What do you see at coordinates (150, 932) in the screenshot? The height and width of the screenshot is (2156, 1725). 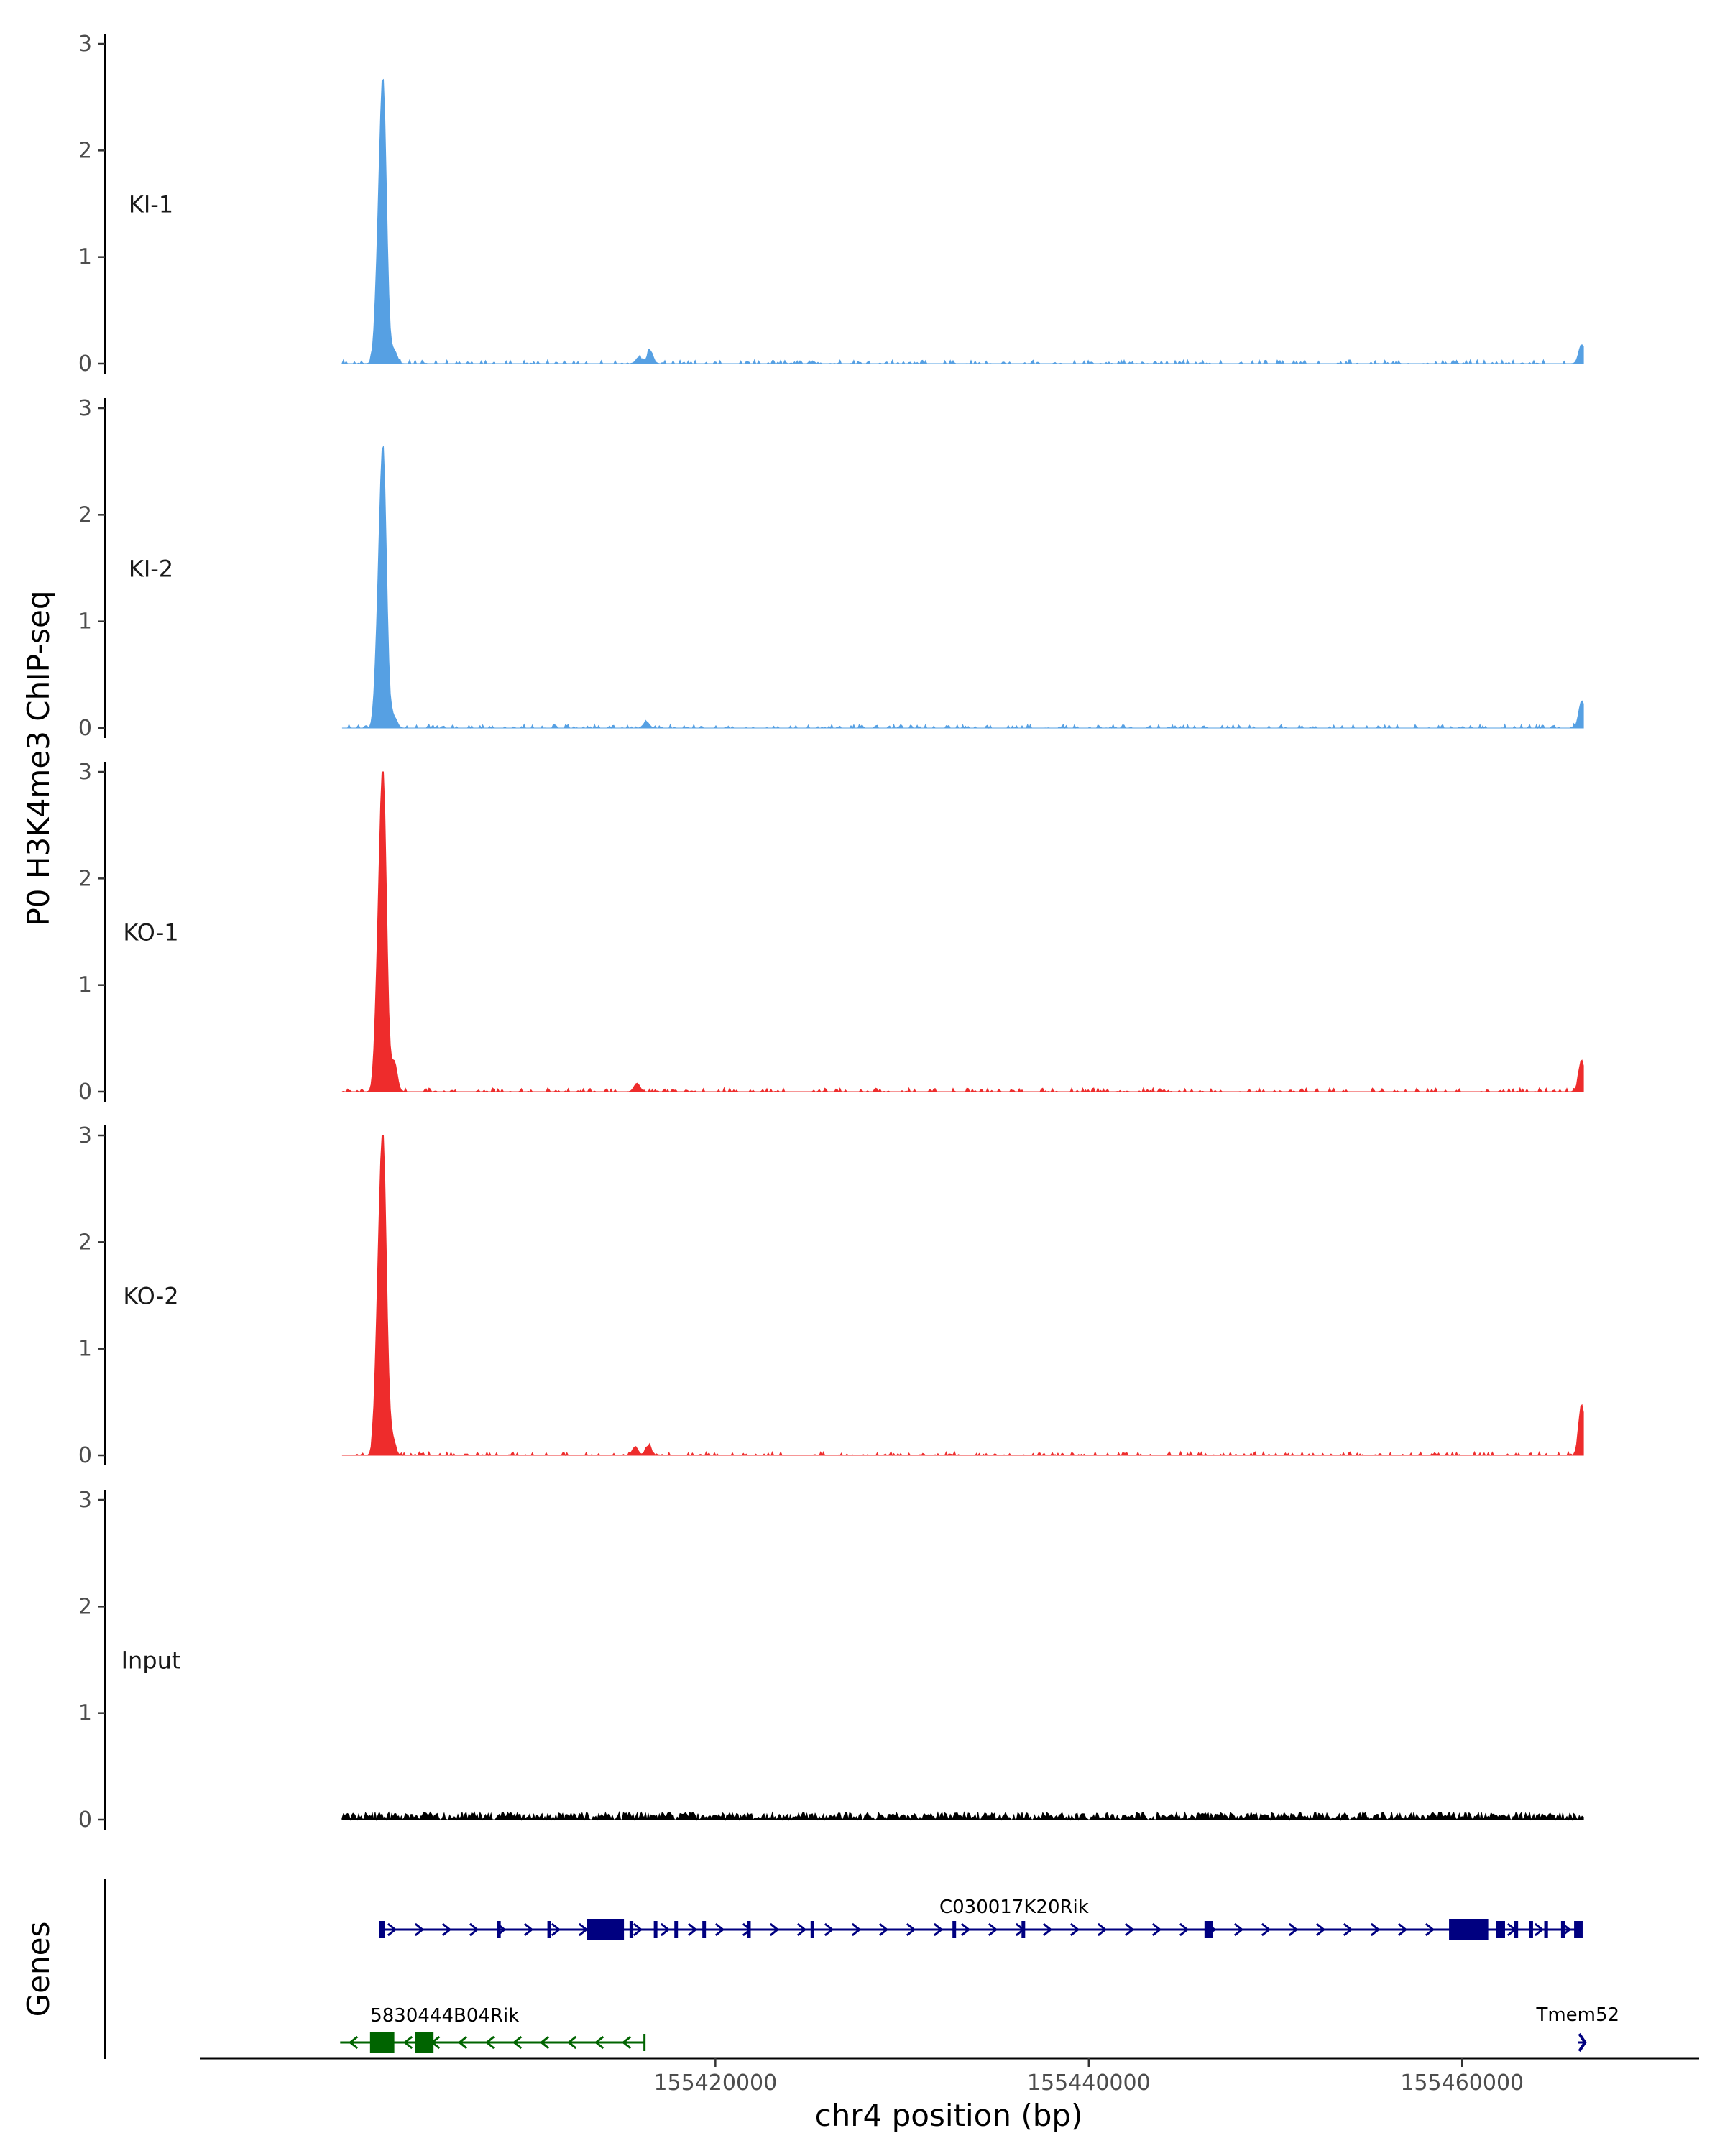 I see `track-label: KO-1` at bounding box center [150, 932].